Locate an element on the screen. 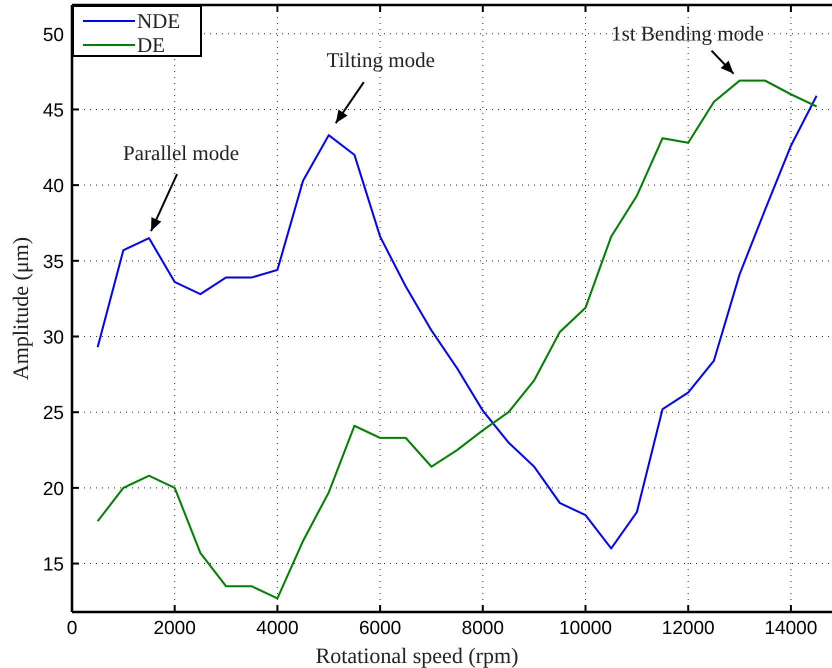 The width and height of the screenshot is (832, 668). x-tick-label: 2000 is located at coordinates (175, 628).